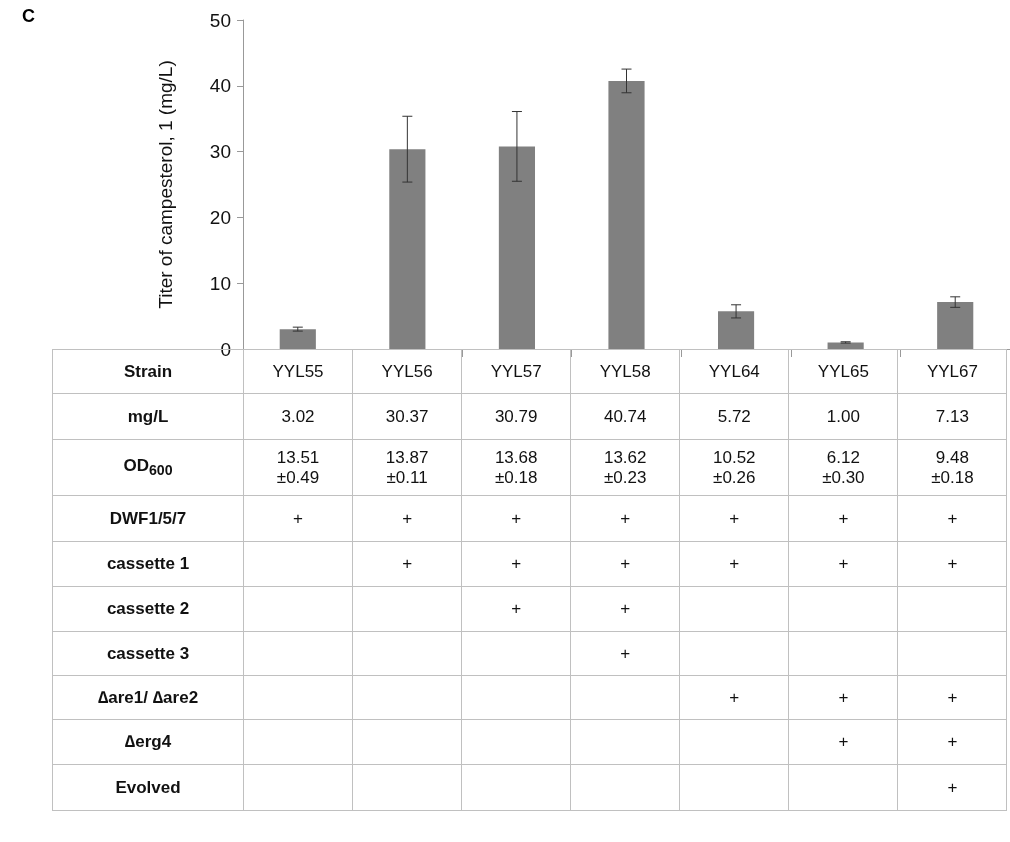 The width and height of the screenshot is (1010, 842). I want to click on text: 13.51 ±0.49, so click(298, 467).